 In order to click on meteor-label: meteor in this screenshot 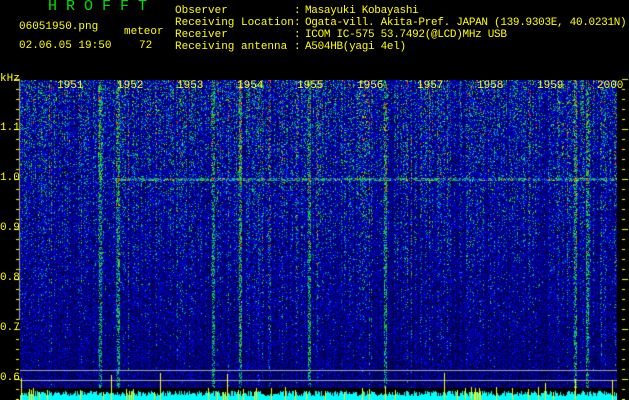, I will do `click(144, 32)`.